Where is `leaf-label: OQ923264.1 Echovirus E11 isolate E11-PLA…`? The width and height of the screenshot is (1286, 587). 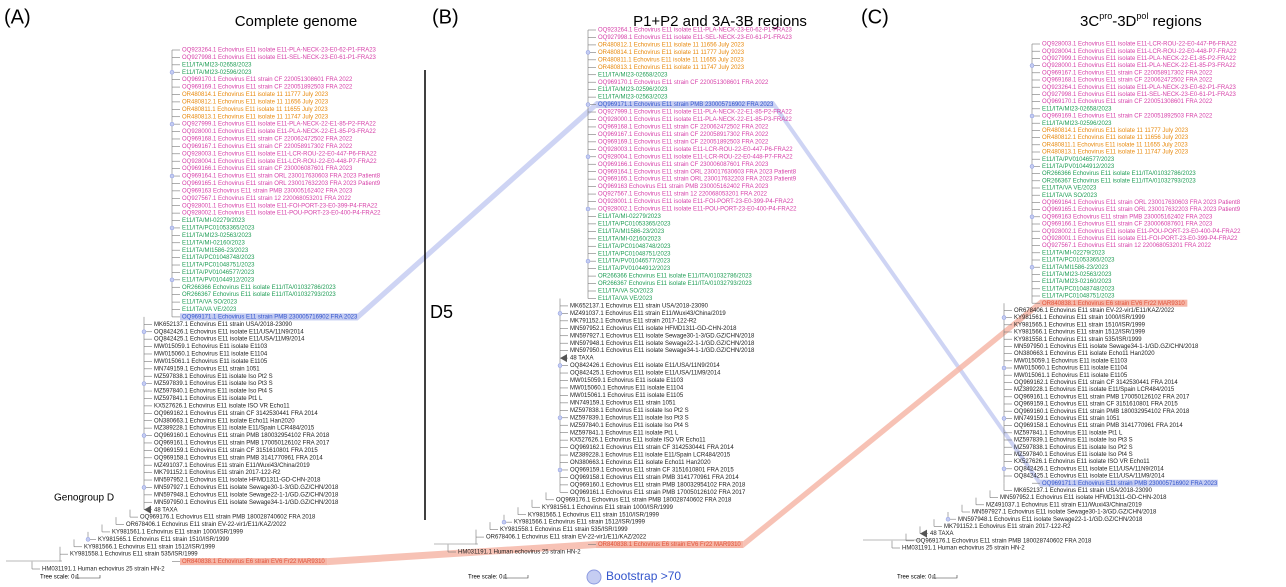
leaf-label: OQ923264.1 Echovirus E11 isolate E11-PLA… is located at coordinates (695, 31).